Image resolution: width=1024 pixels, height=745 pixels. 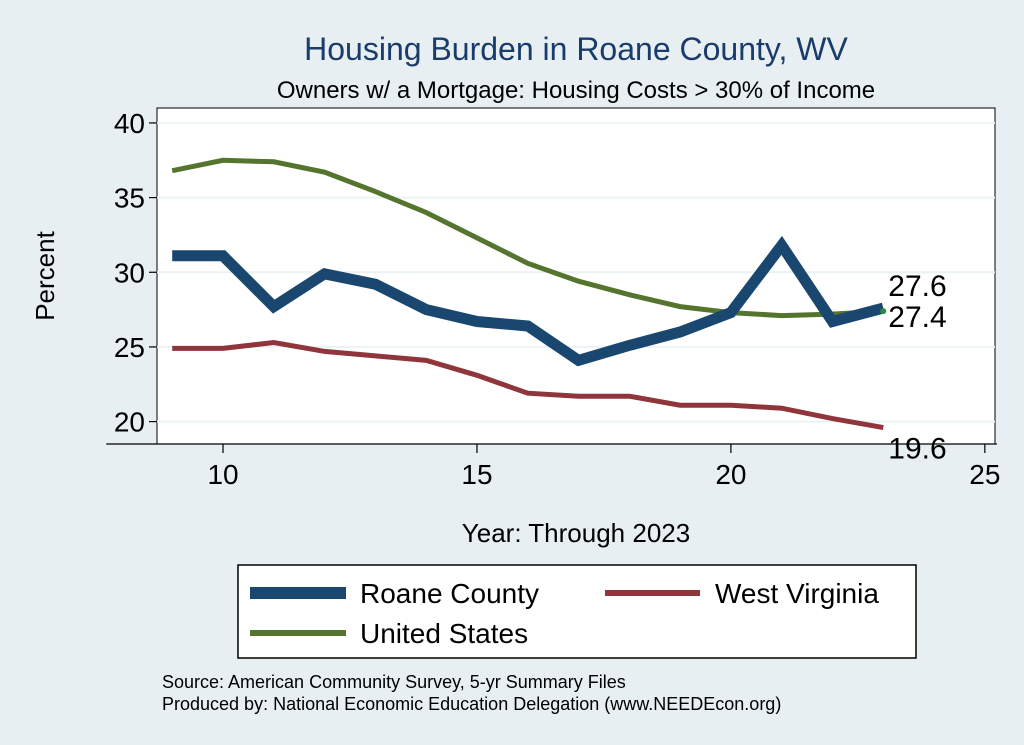 I want to click on end-label-united-states: 27.4, so click(x=917, y=317).